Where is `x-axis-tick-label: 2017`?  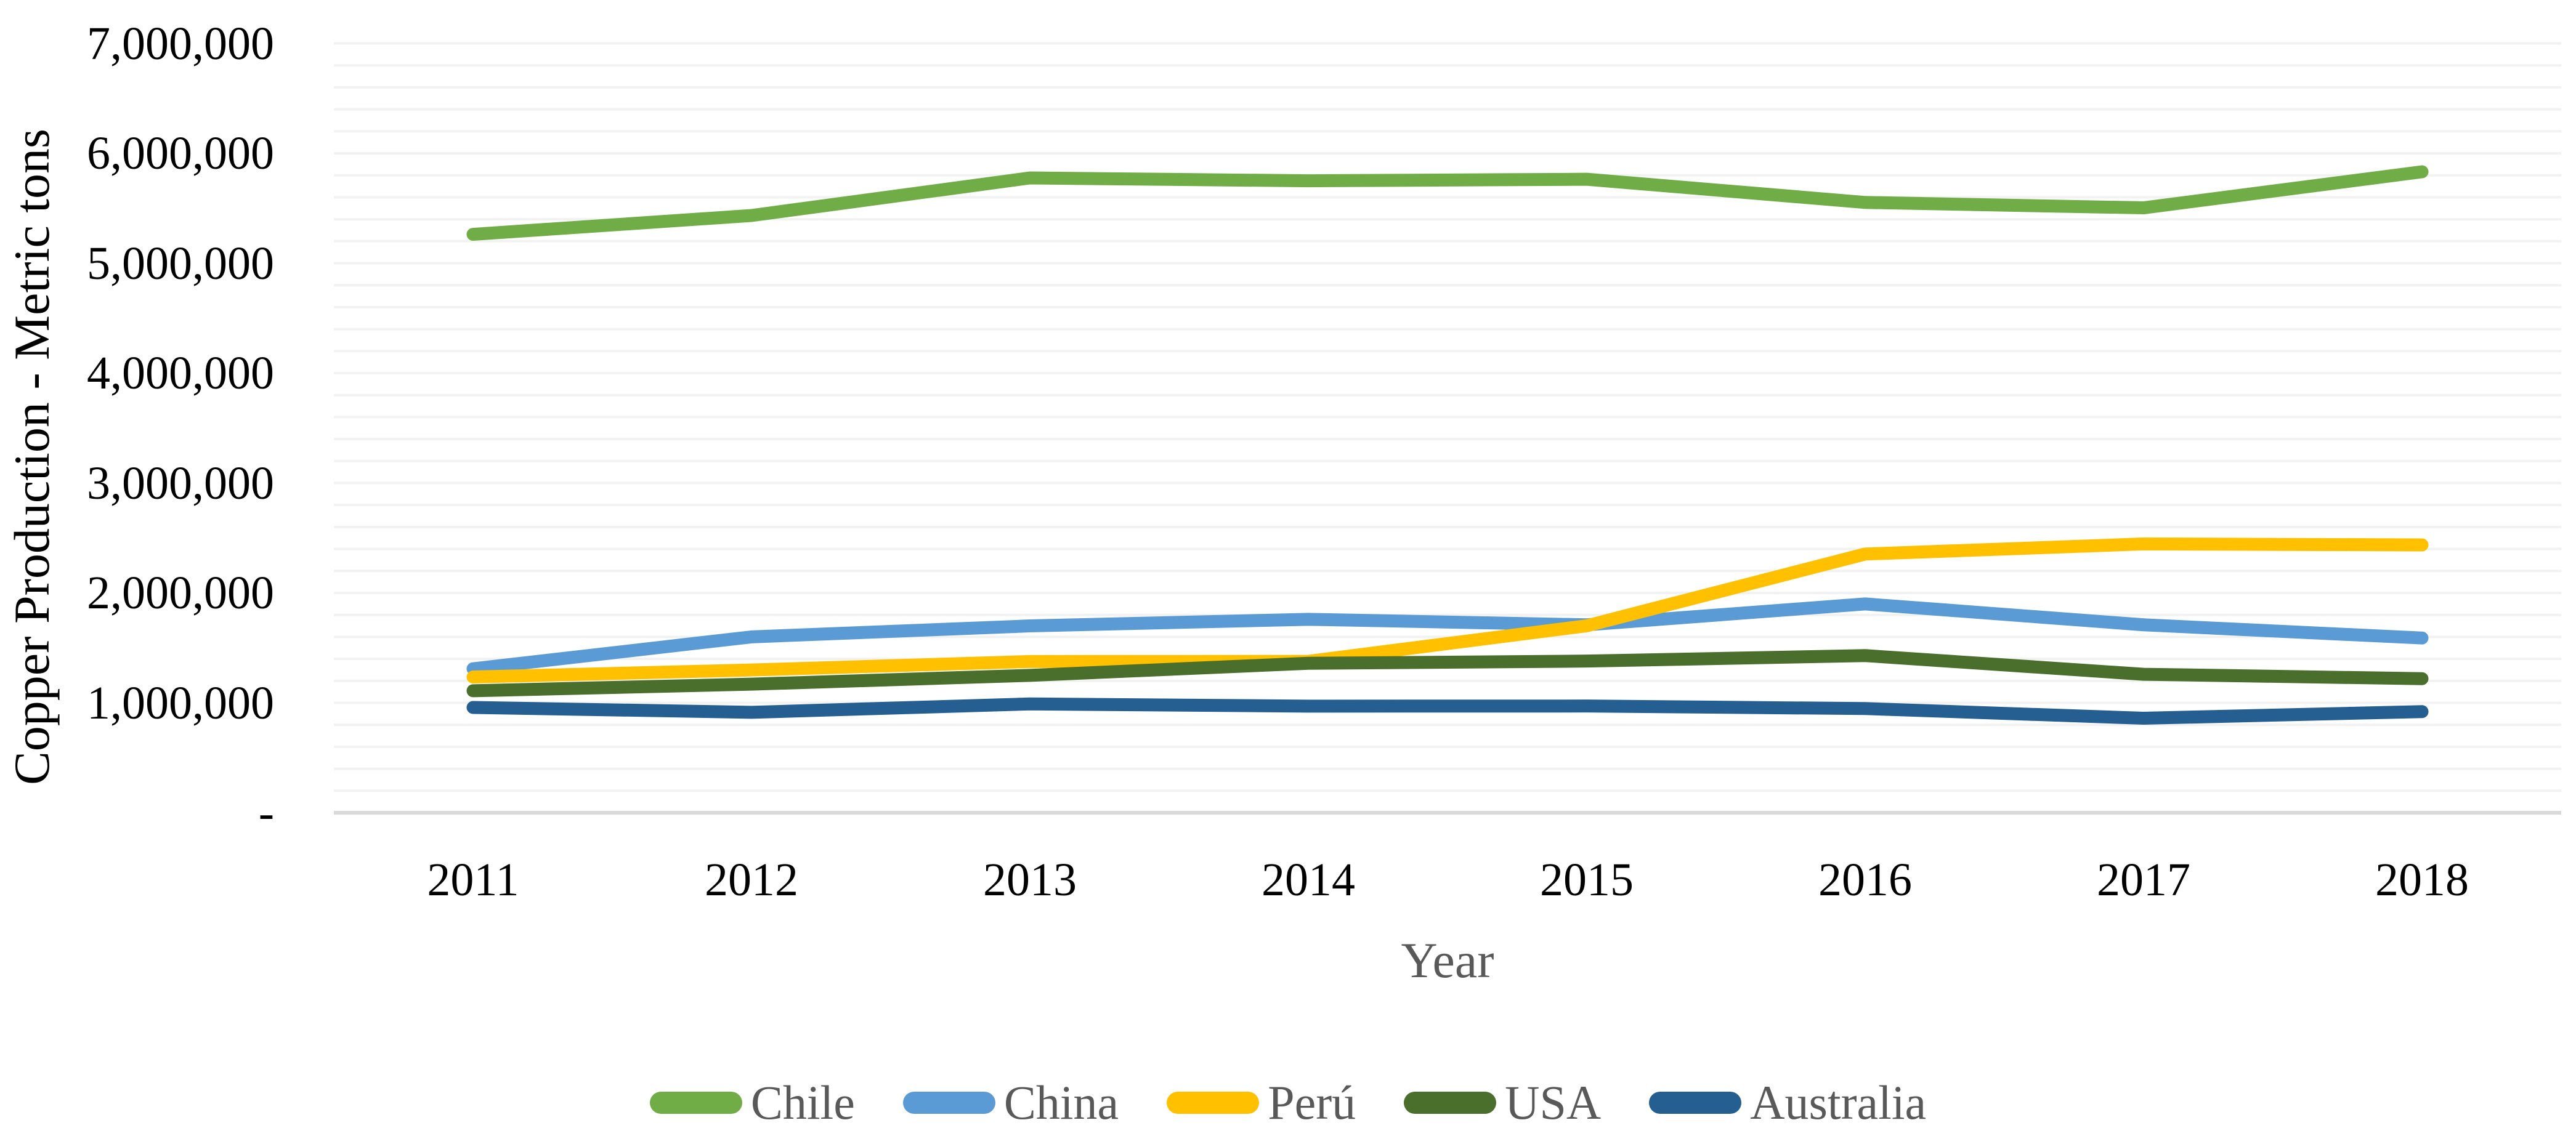
x-axis-tick-label: 2017 is located at coordinates (2143, 880).